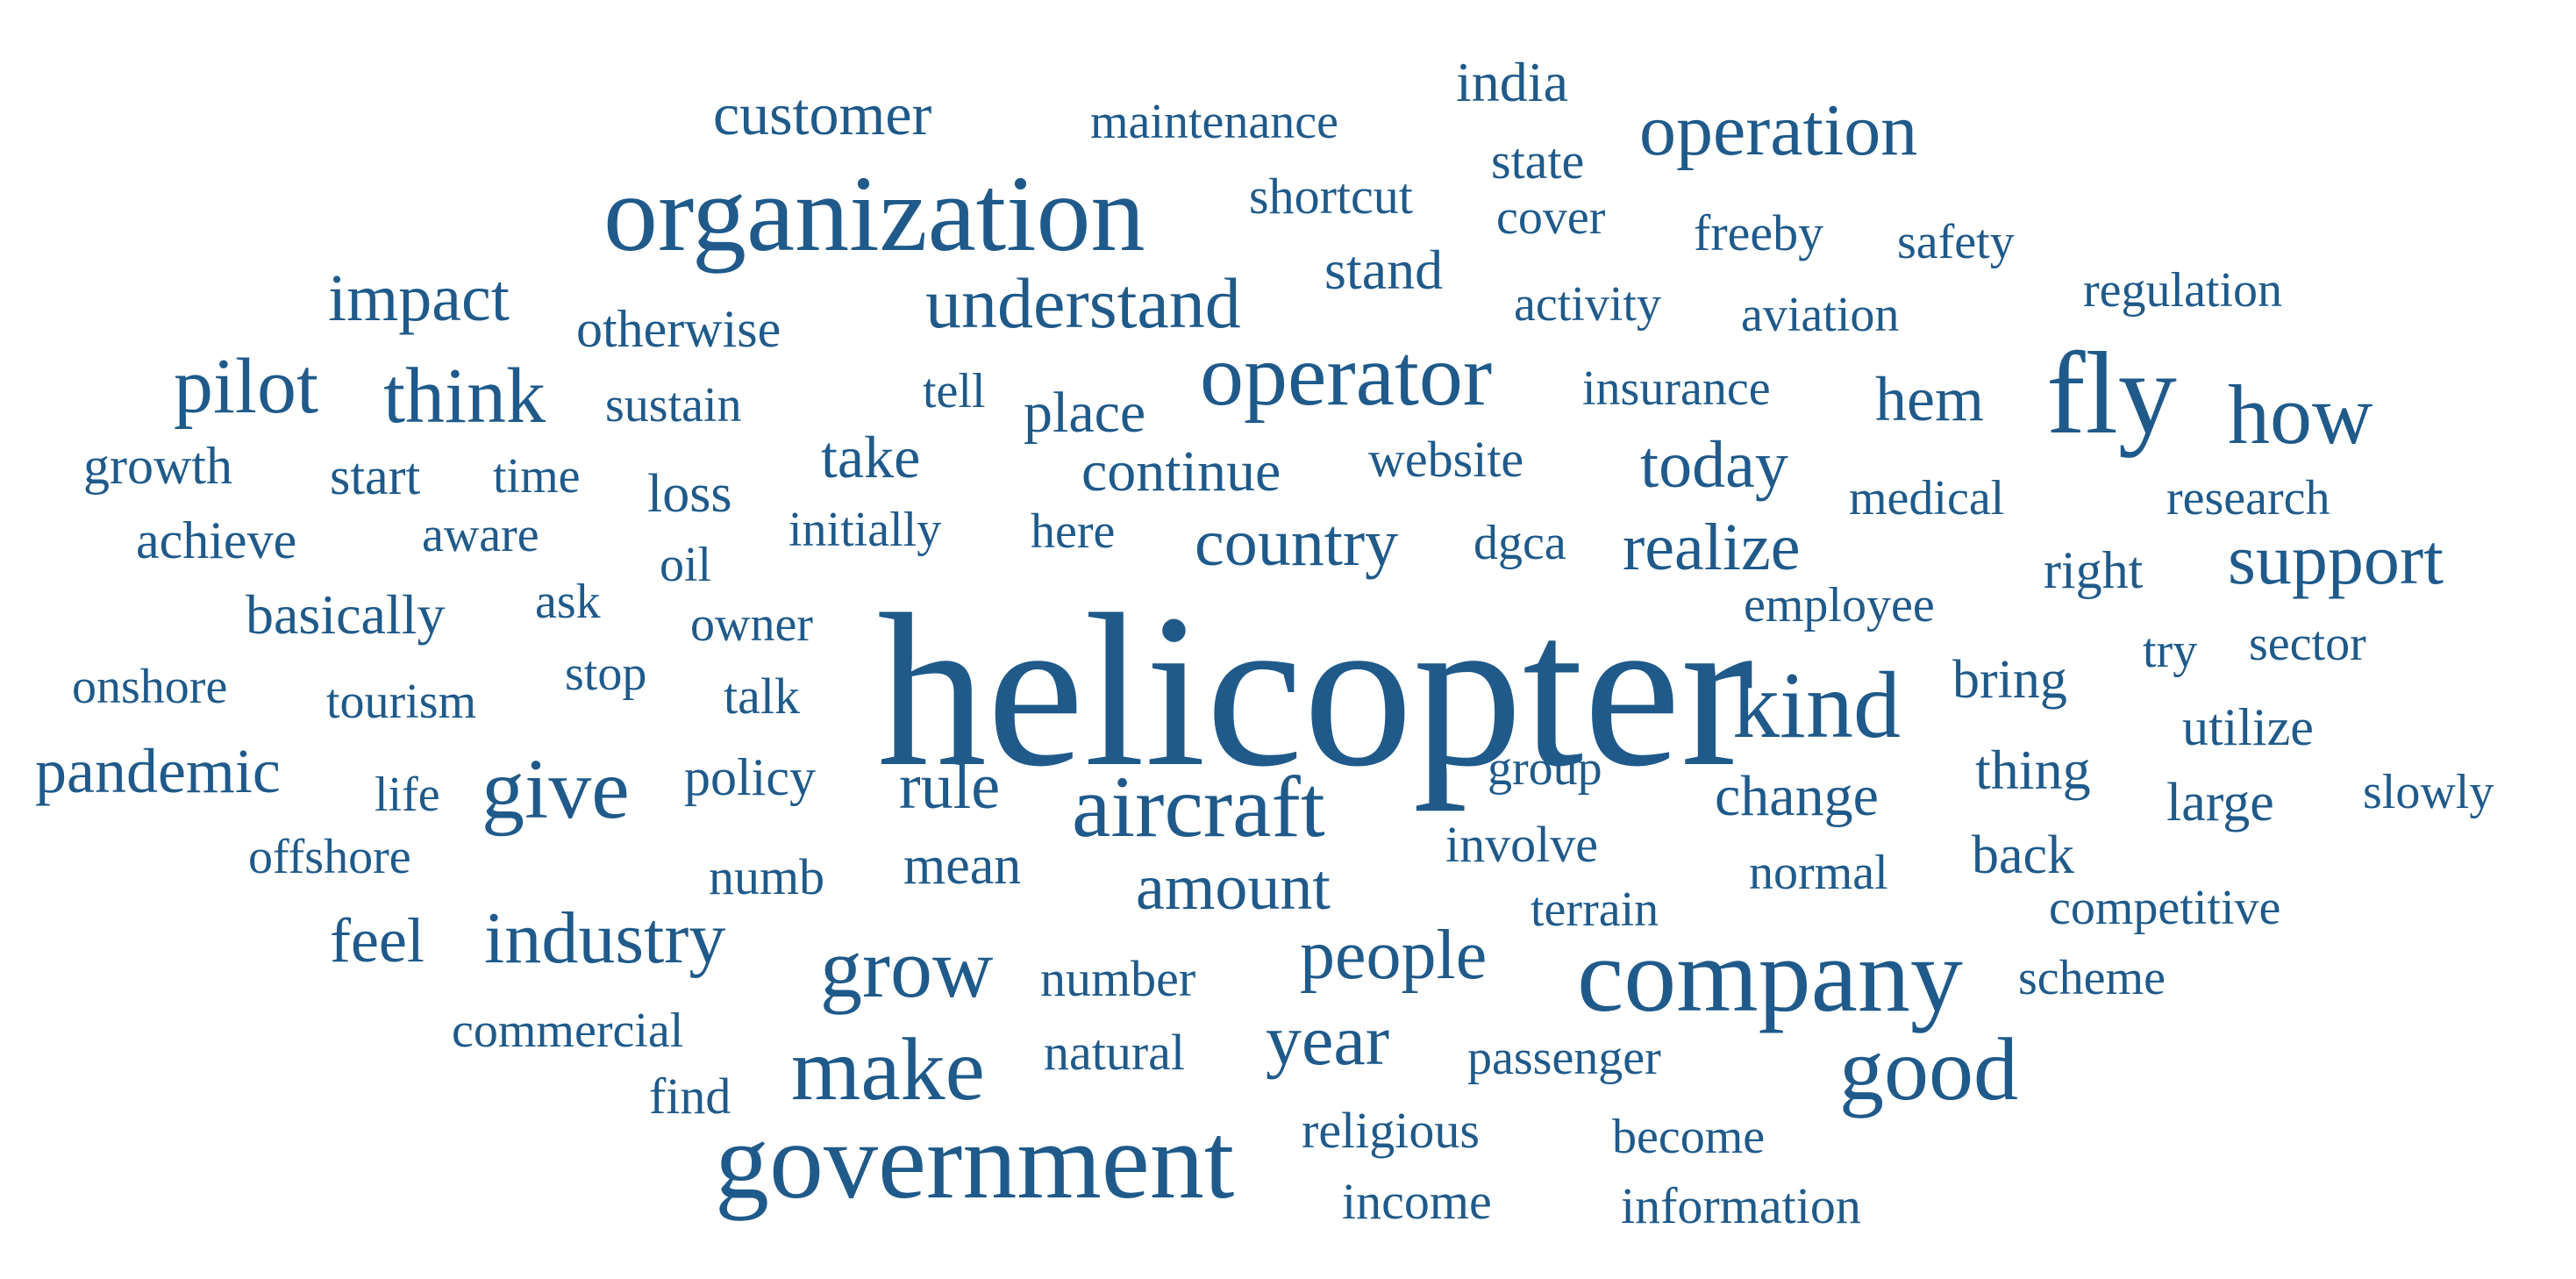 Image resolution: width=2576 pixels, height=1279 pixels. I want to click on word: mean, so click(963, 866).